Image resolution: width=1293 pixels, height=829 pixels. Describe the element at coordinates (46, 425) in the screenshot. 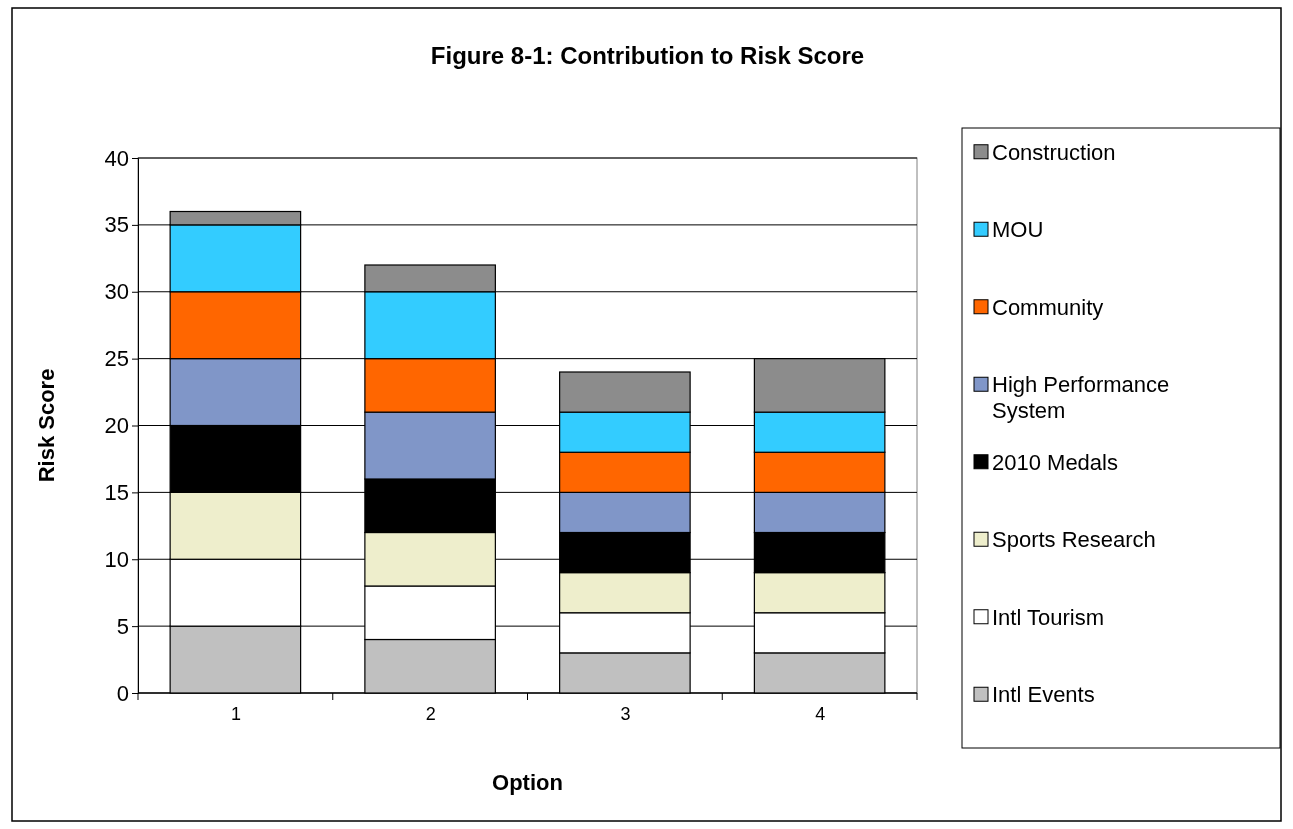

I see `y-axis-title: Risk Score` at that location.